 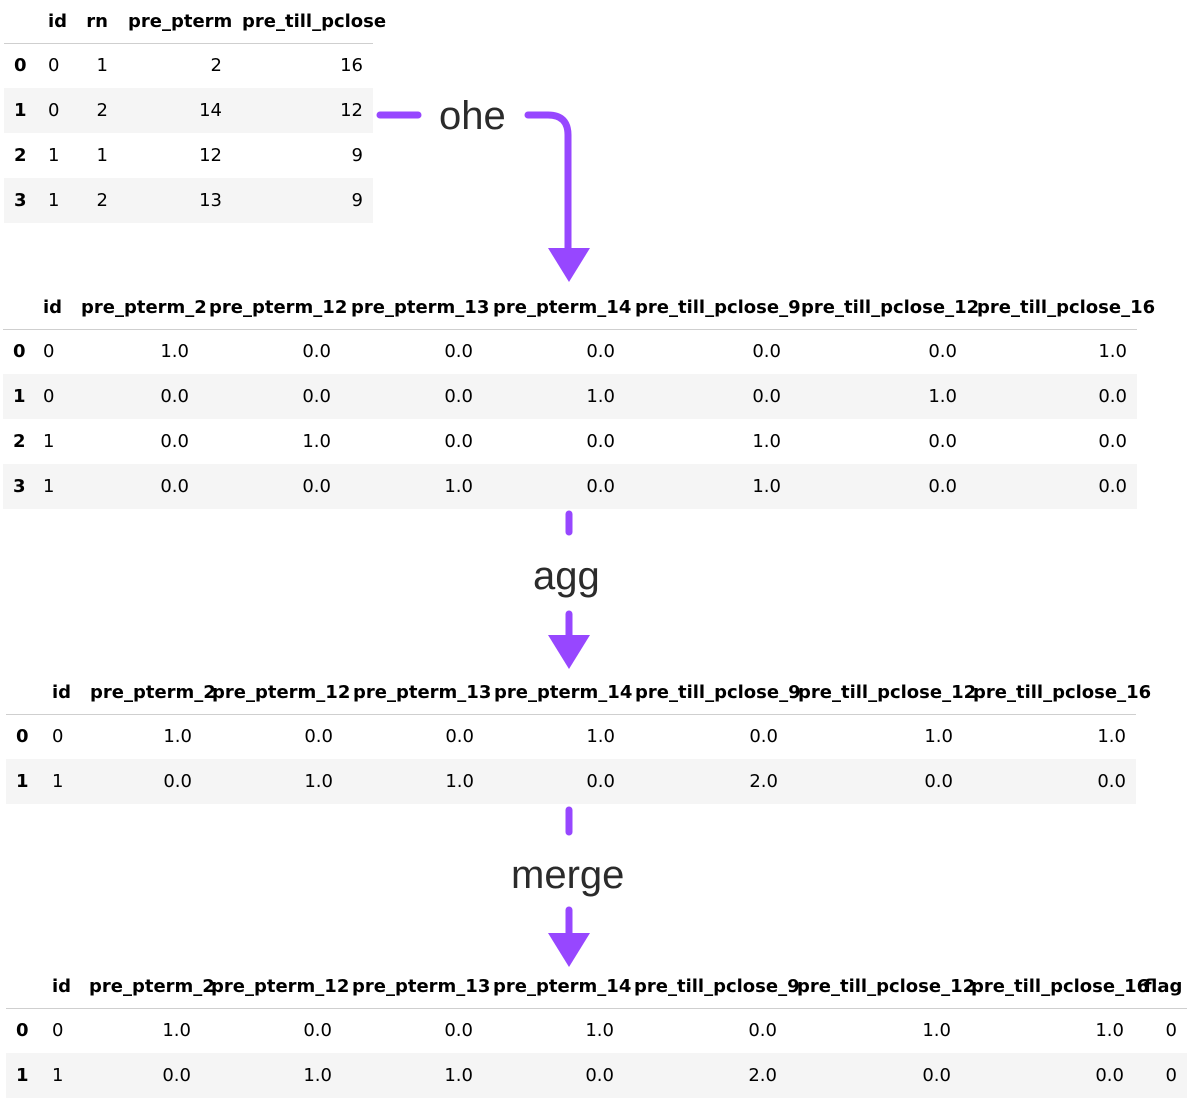 I want to click on table-cell: 13, so click(x=210, y=200).